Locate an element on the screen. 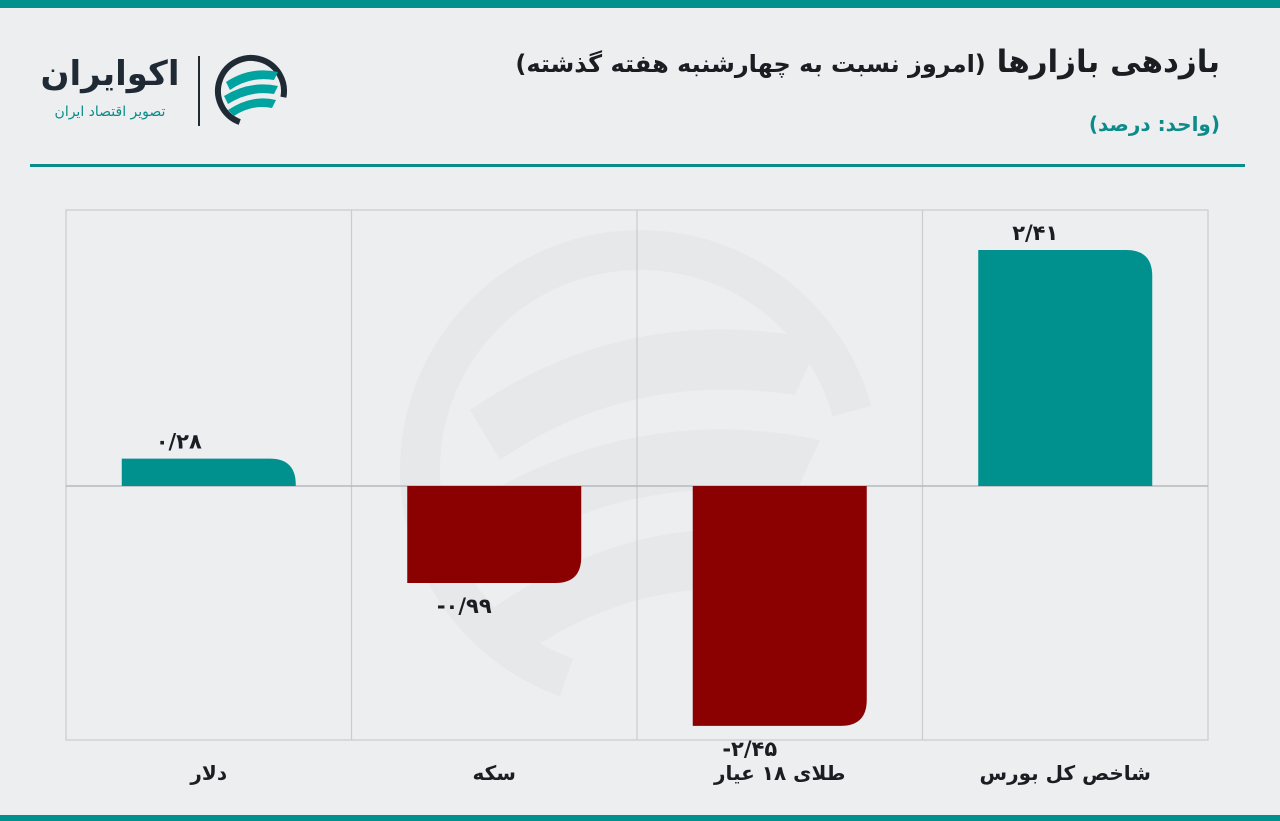 This screenshot has width=1280, height=821. unit-label: (واحد: درصد) is located at coordinates (1154, 124).